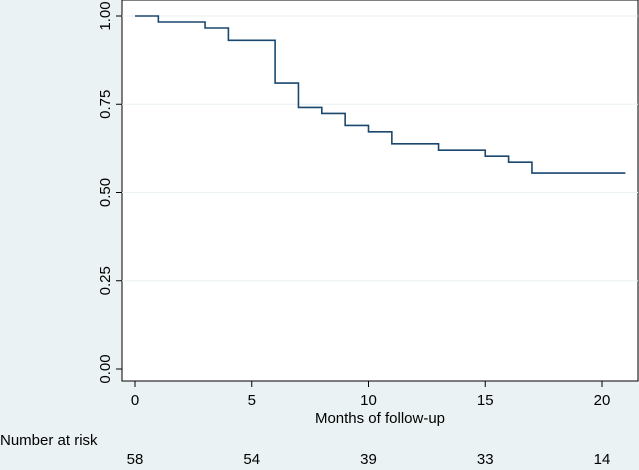  Describe the element at coordinates (602, 400) in the screenshot. I see `x-tick-label: 20` at that location.